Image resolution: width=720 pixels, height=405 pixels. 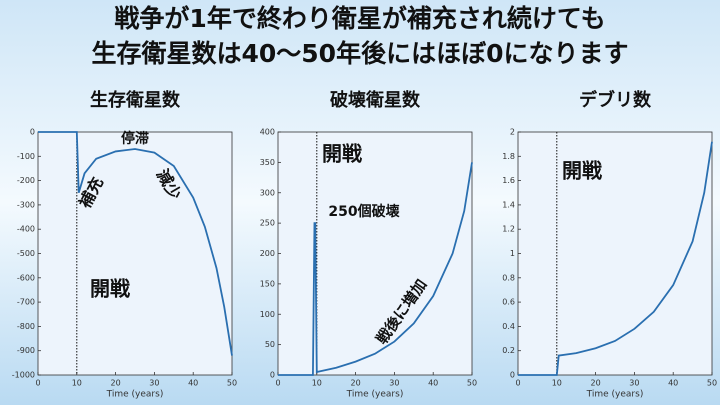 I want to click on y-tick-label: -1000, so click(x=23, y=375).